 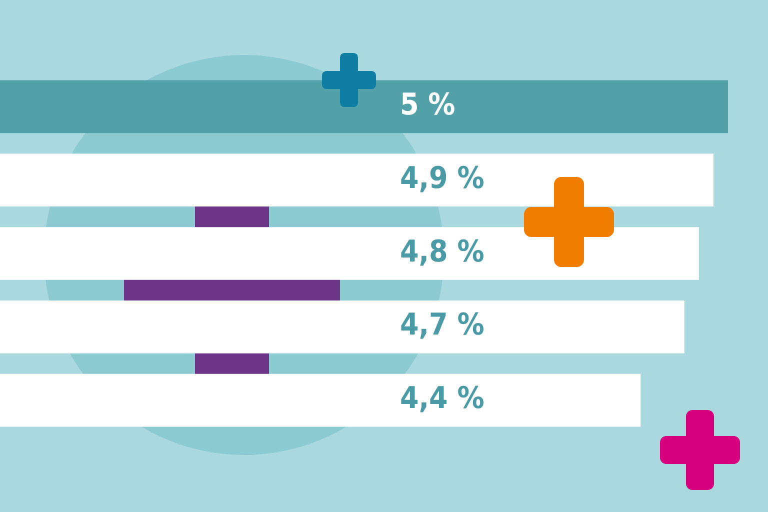 What do you see at coordinates (442, 398) in the screenshot?
I see `data-label: 4,4 %` at bounding box center [442, 398].